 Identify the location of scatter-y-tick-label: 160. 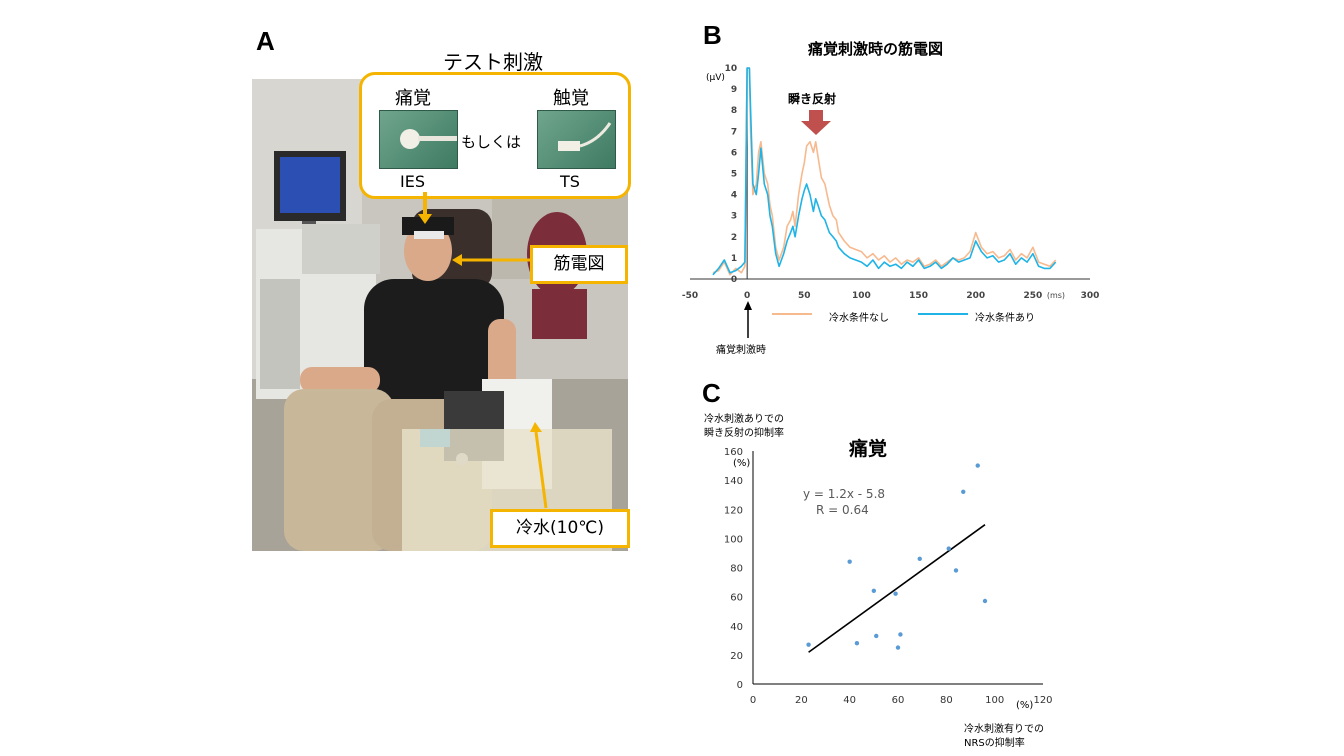
(733, 452).